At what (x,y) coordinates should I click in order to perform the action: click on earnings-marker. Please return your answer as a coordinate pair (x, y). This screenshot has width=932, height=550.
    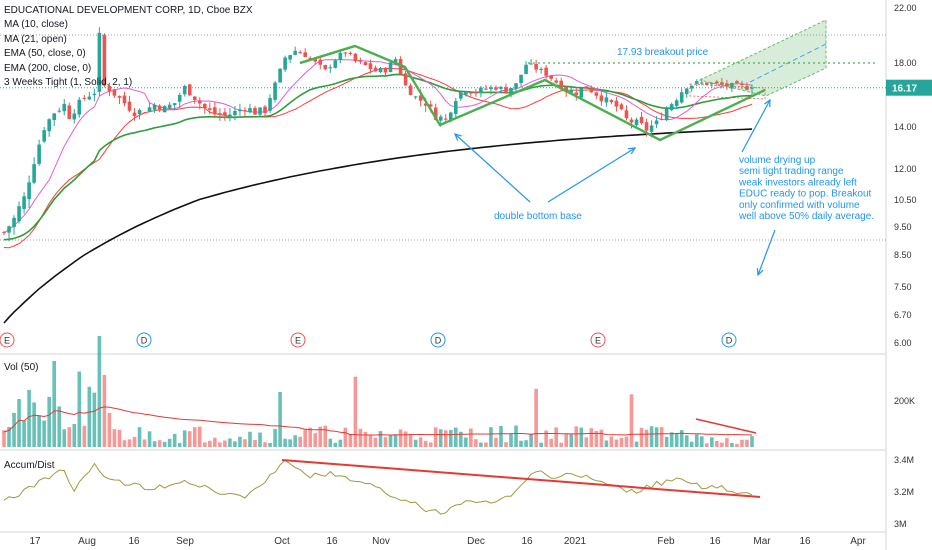
    Looking at the image, I should click on (7, 340).